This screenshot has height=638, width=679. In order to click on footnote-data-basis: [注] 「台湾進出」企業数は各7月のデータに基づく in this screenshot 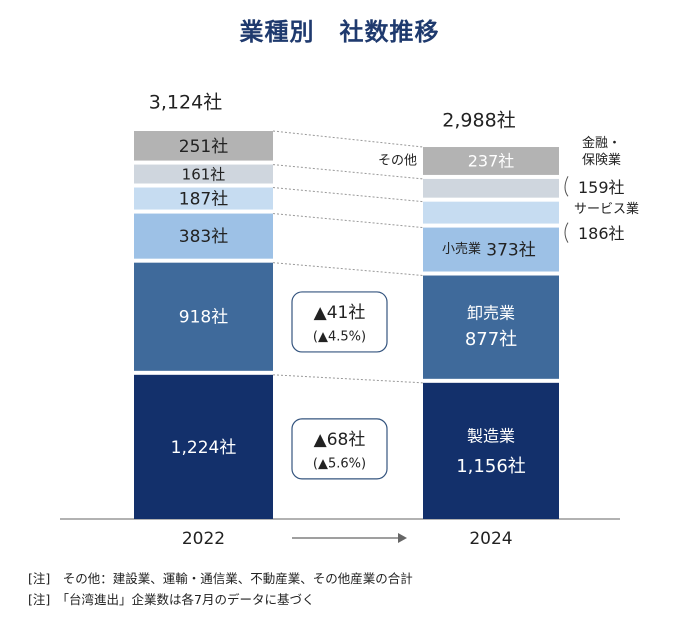, I will do `click(171, 599)`.